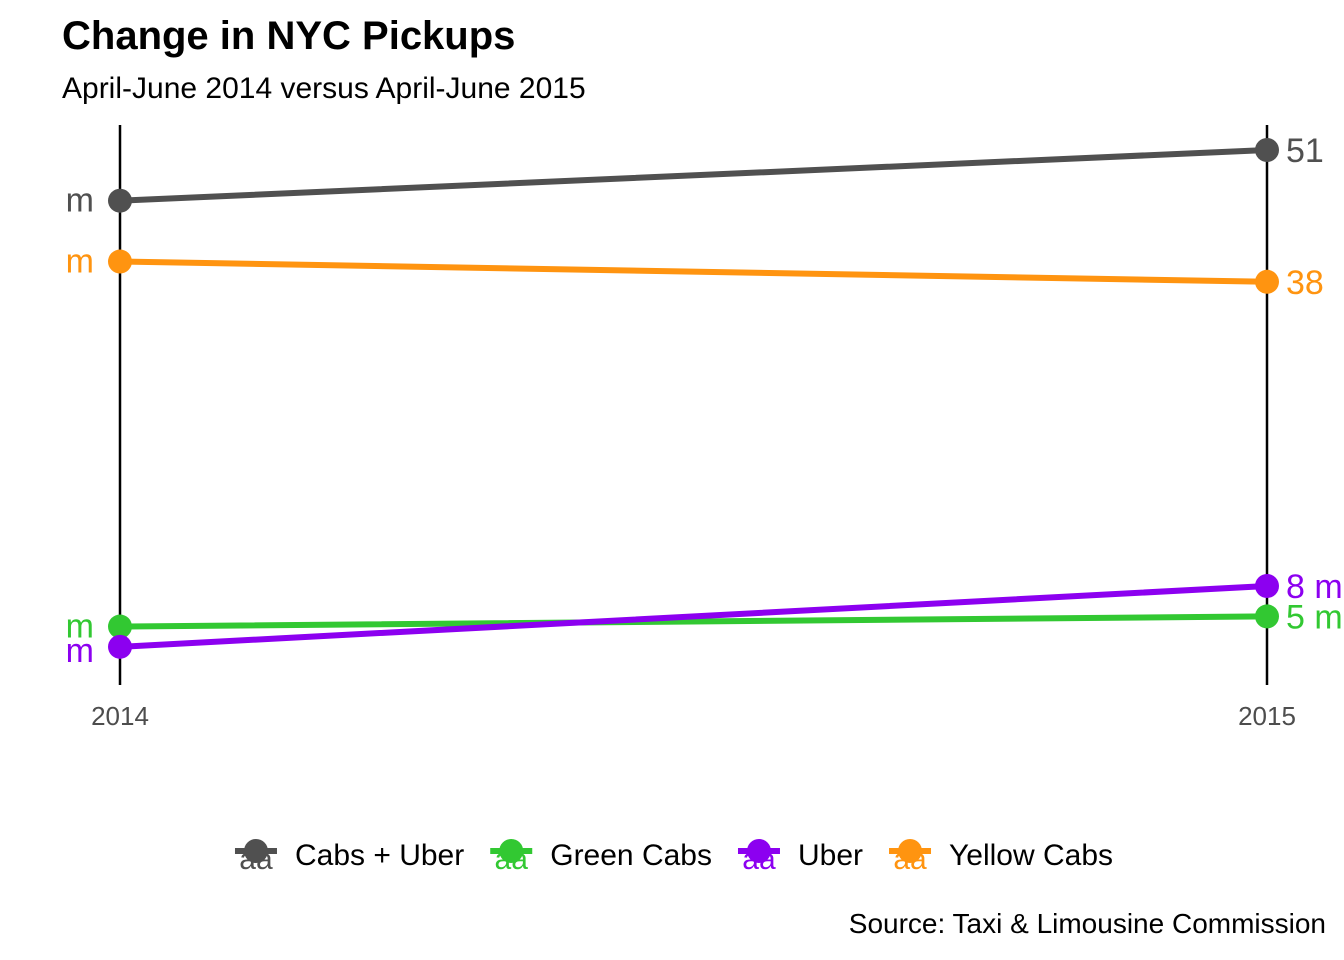  Describe the element at coordinates (1267, 716) in the screenshot. I see `x-tick-label: 2015` at that location.